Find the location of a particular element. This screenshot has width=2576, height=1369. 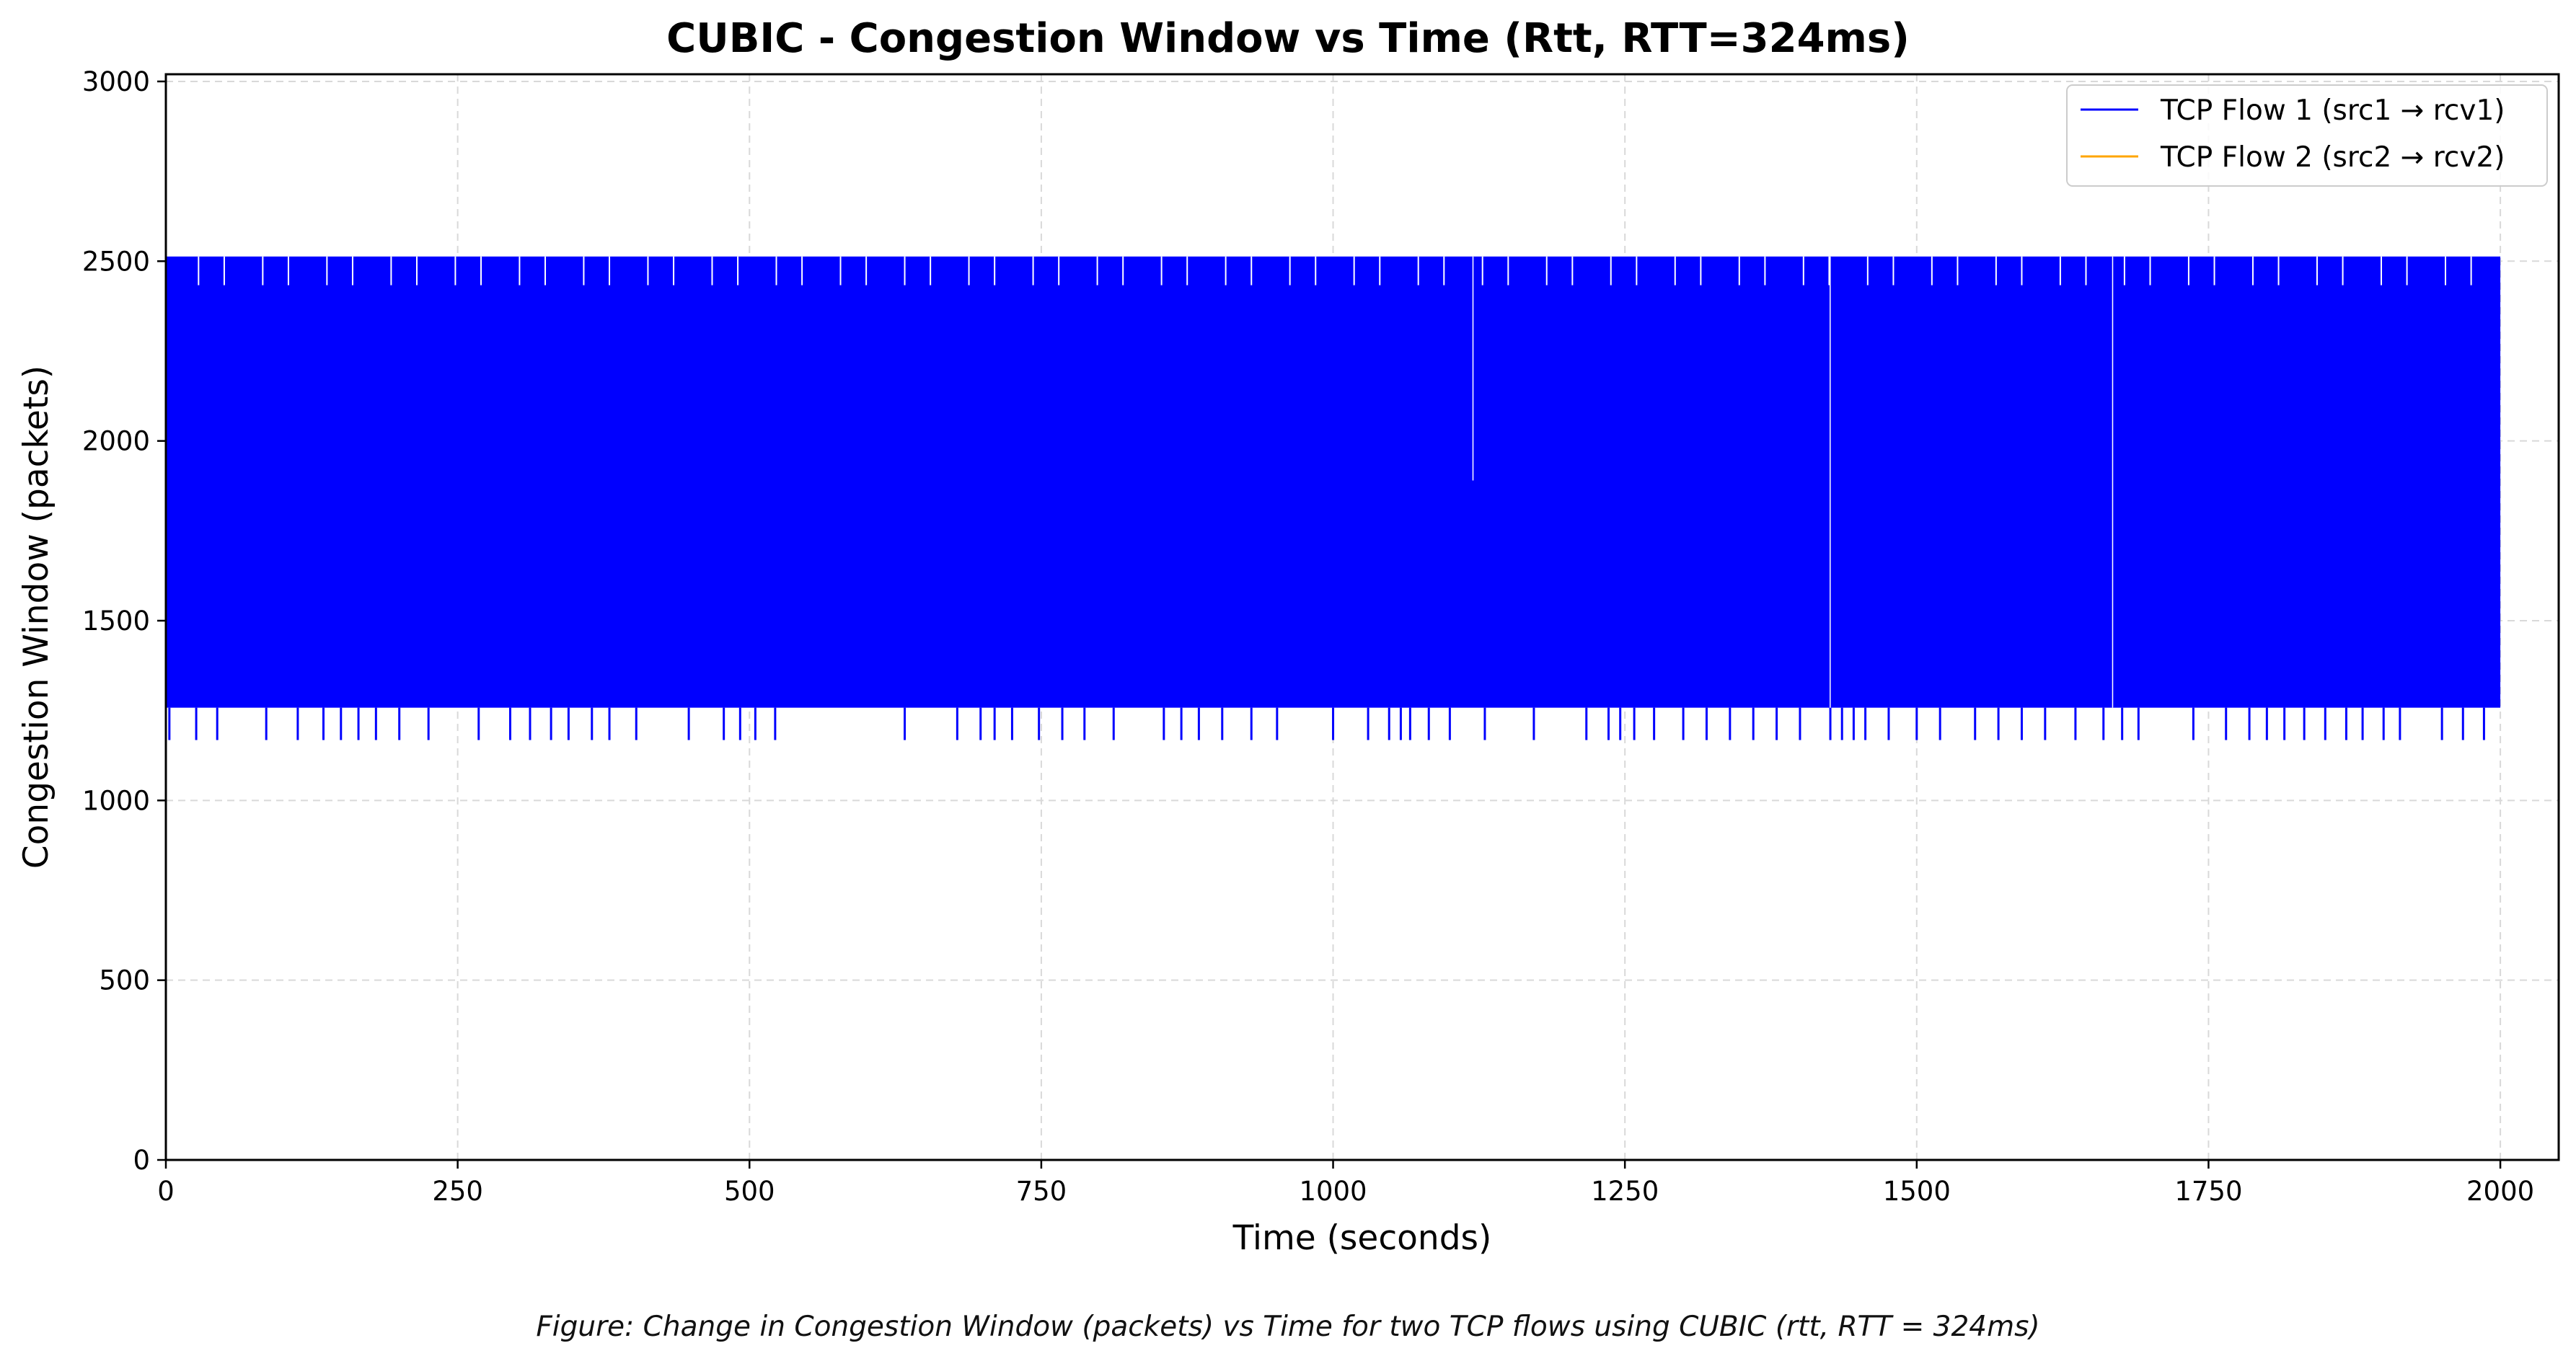

x-tick-label: 2000 is located at coordinates (2500, 1191).